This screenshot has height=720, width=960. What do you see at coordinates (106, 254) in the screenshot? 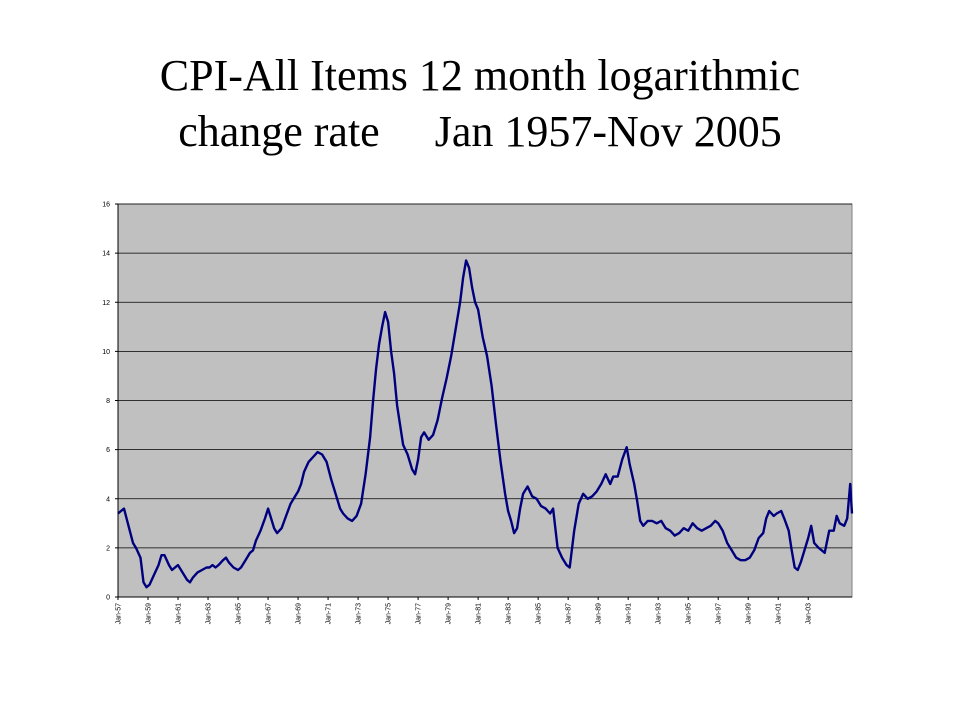
I see `y-tick-label: 14` at bounding box center [106, 254].